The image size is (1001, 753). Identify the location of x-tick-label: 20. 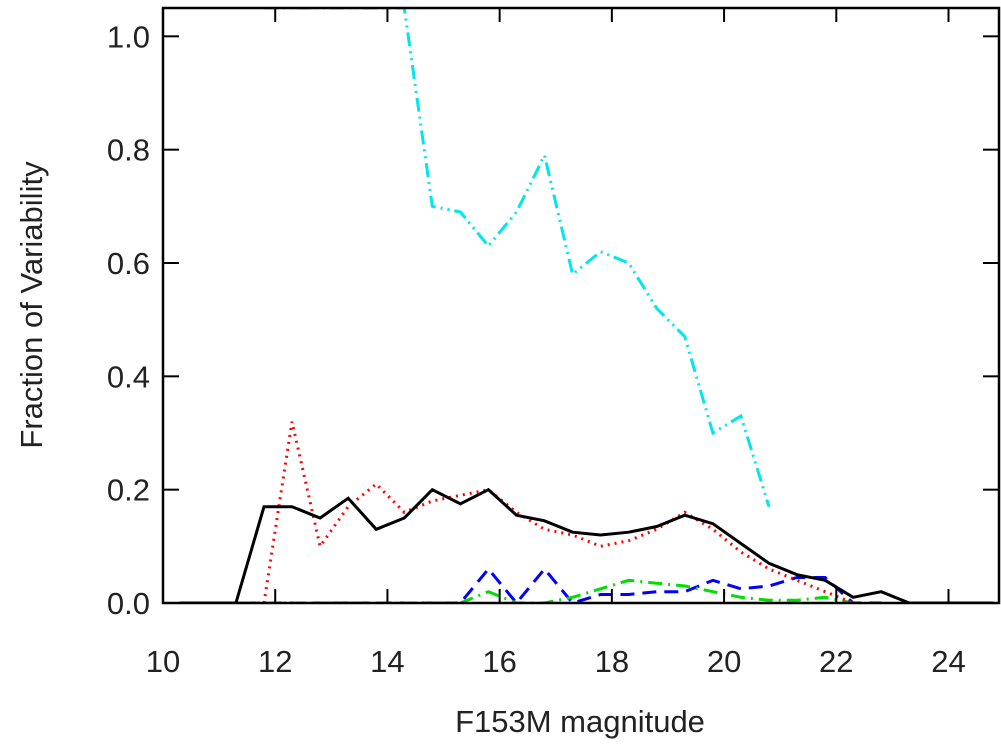
(724, 661).